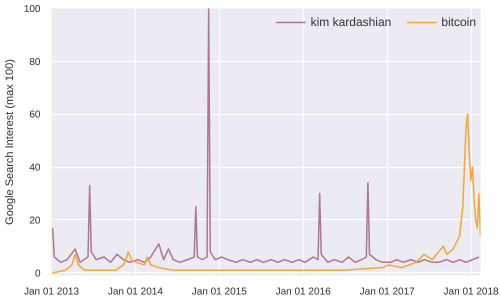  Describe the element at coordinates (10, 142) in the screenshot. I see `y-axis-title: Google Search Interest (max 100)` at that location.